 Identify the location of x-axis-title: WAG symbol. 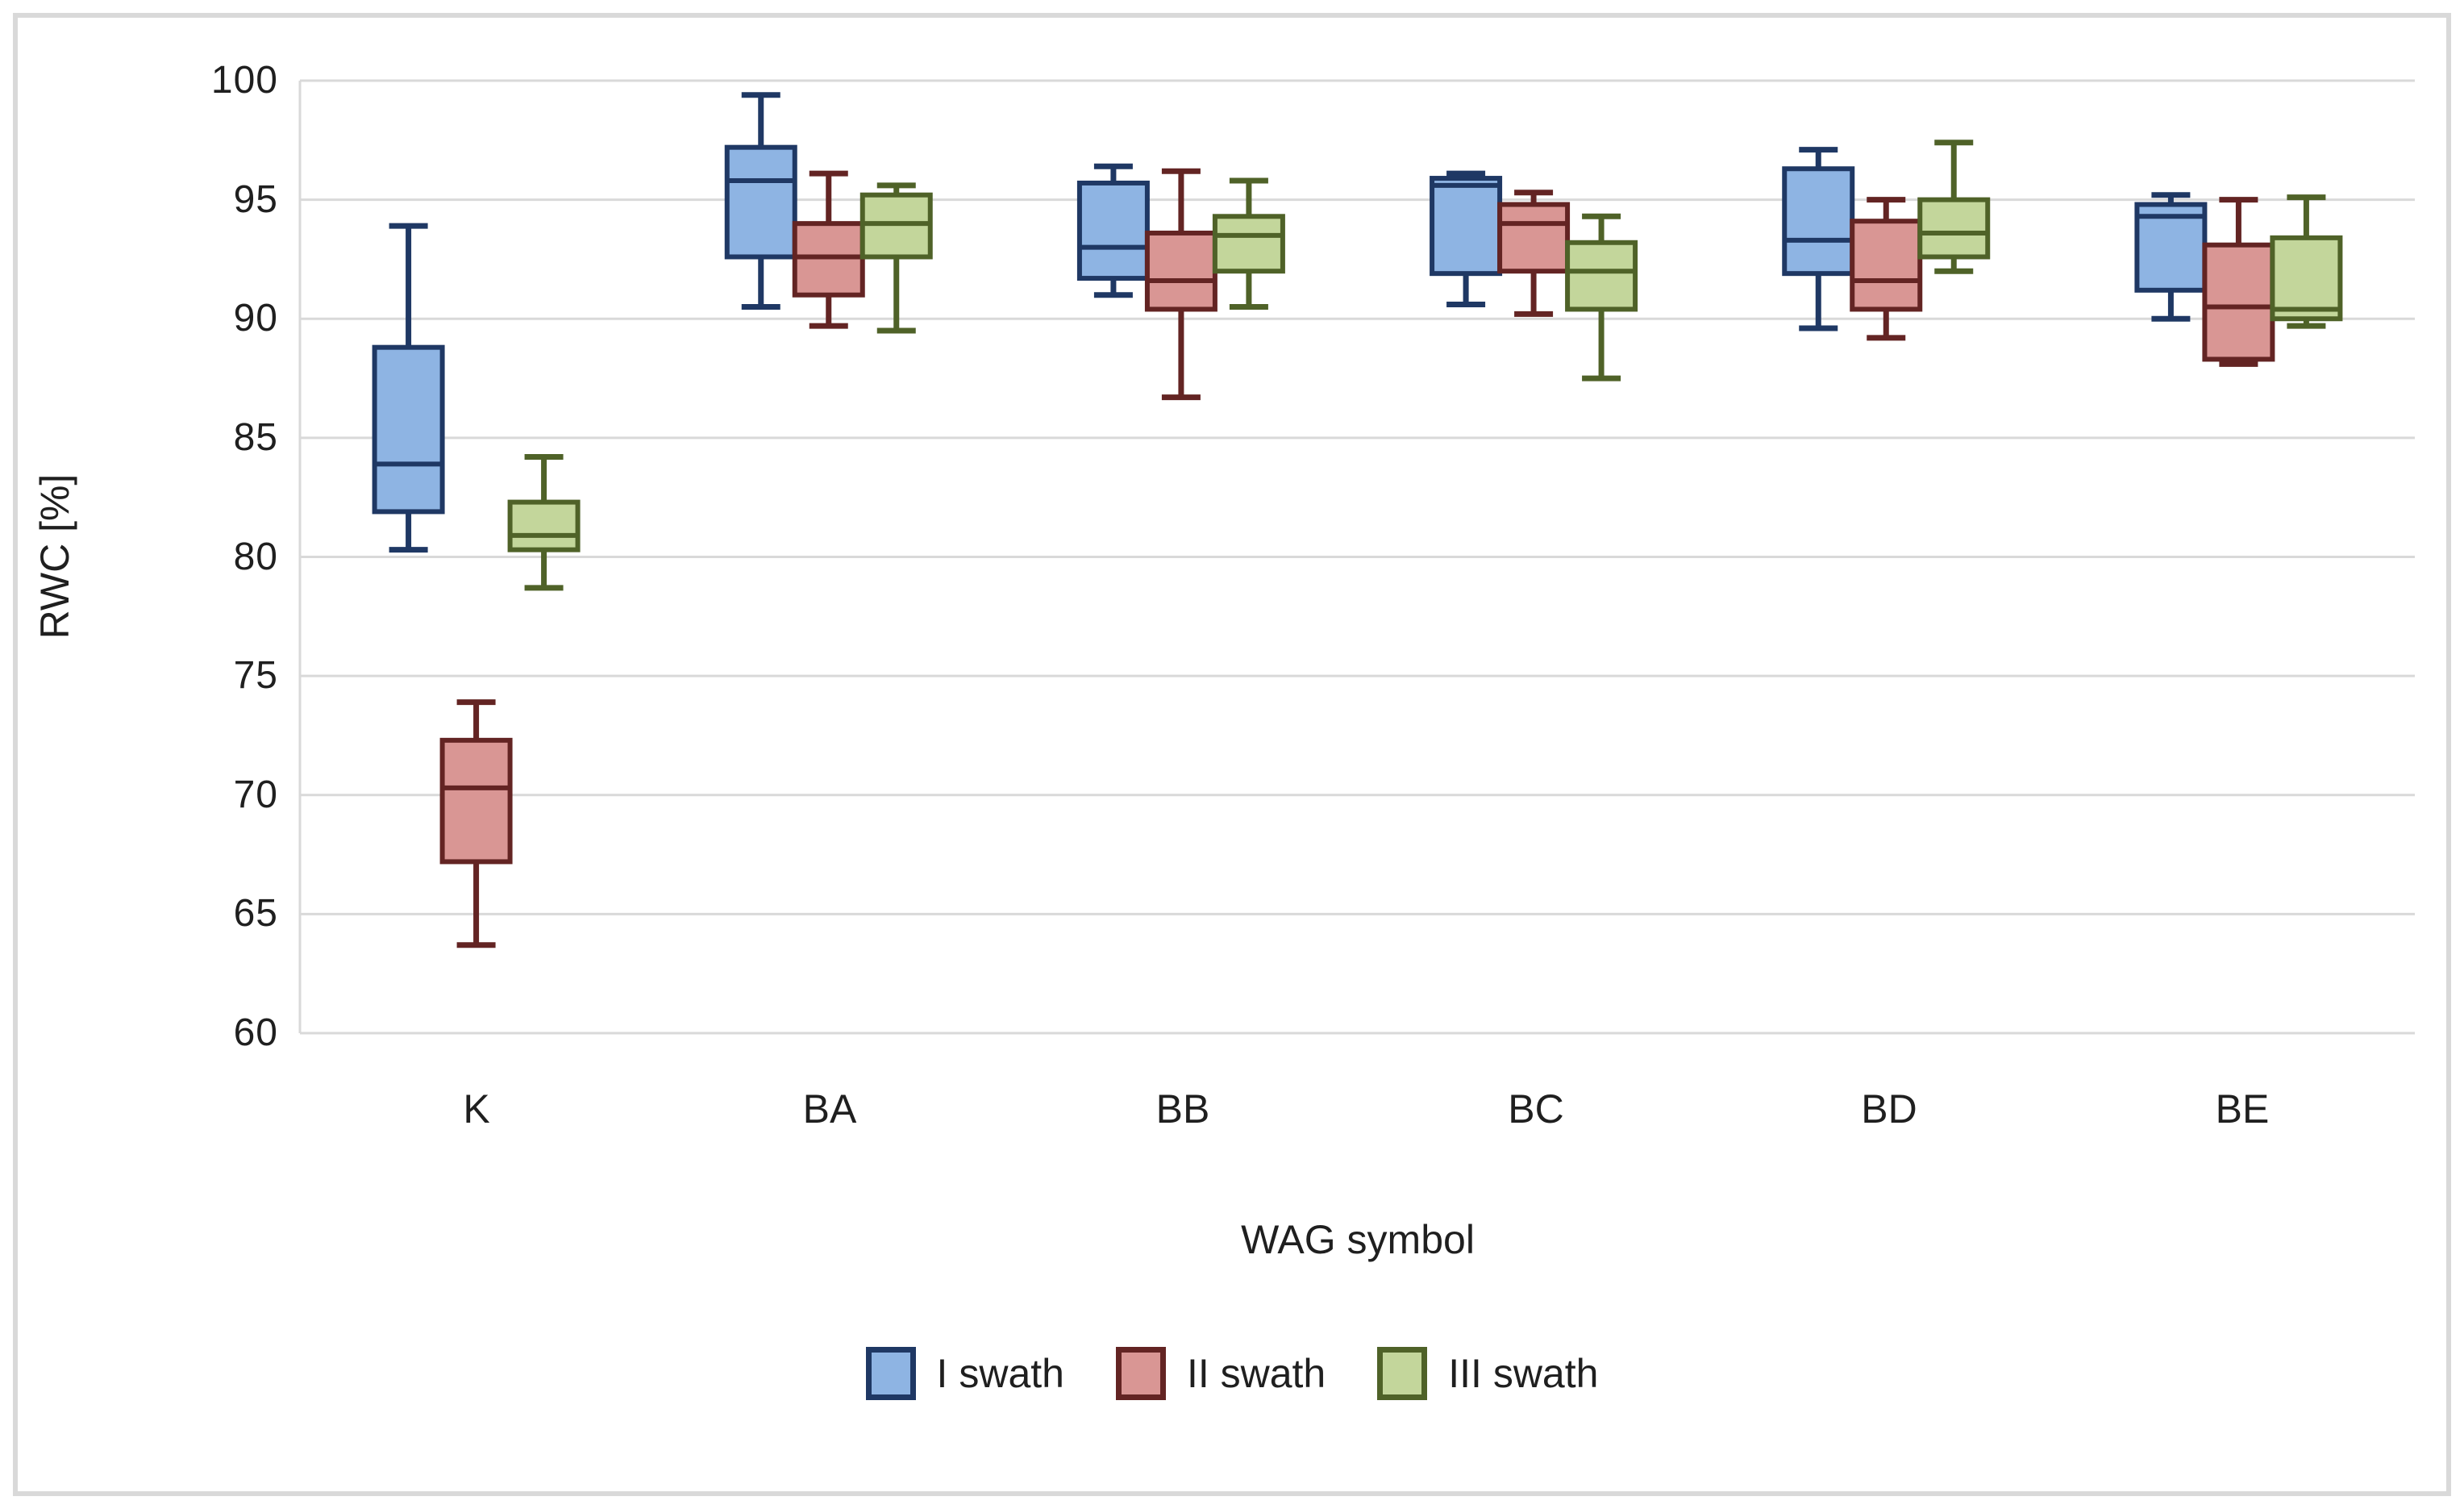
(1358, 1239).